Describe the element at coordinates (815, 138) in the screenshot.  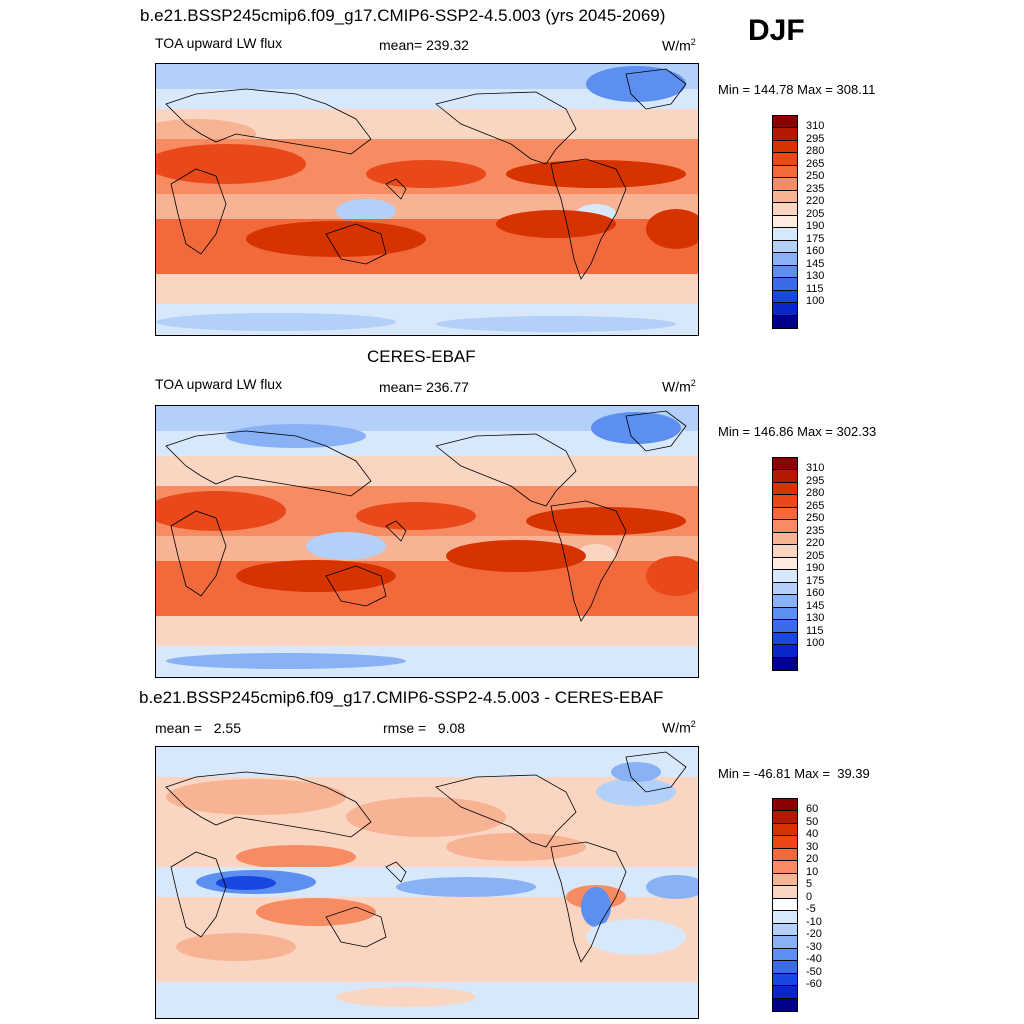
I see `colorbar-tick-label: 295` at that location.